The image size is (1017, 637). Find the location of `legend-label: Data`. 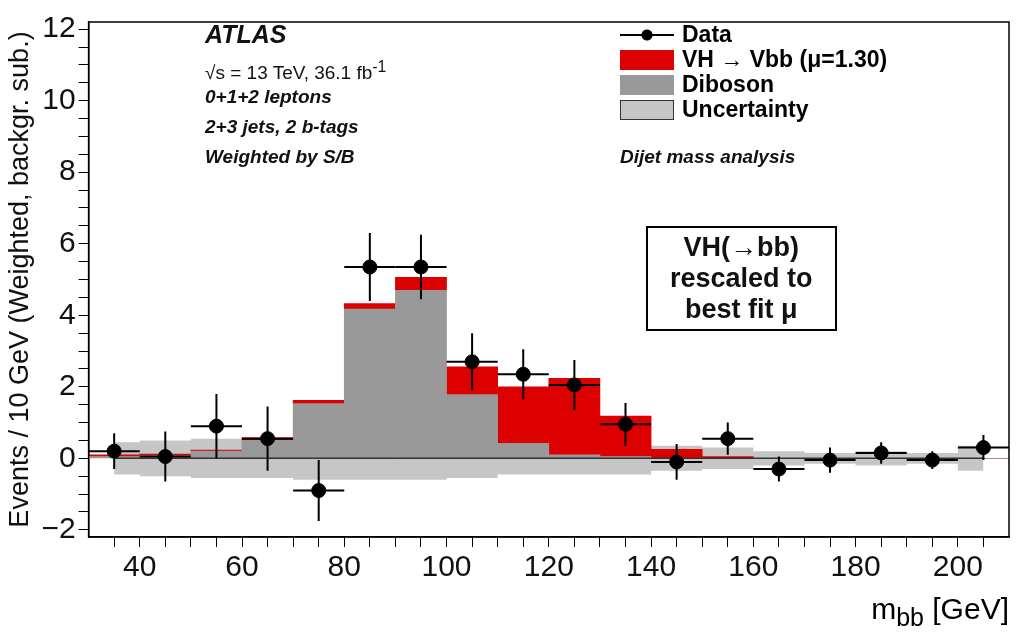

legend-label: Data is located at coordinates (707, 34).